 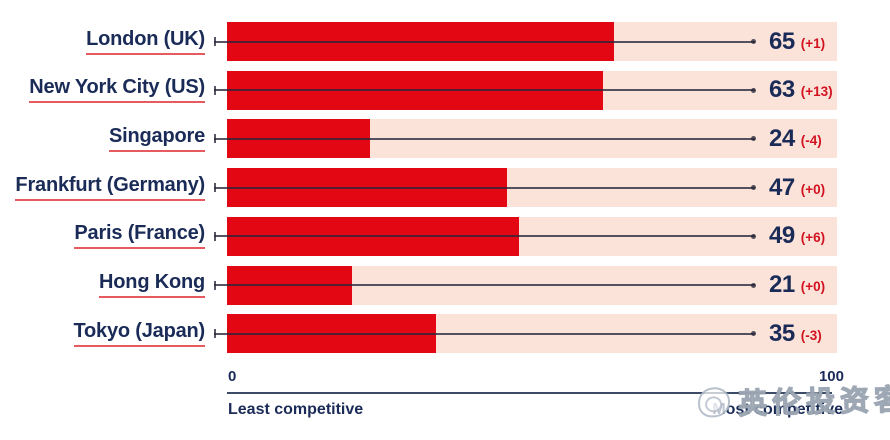 I want to click on value-label: 65 (+1), so click(x=797, y=41).